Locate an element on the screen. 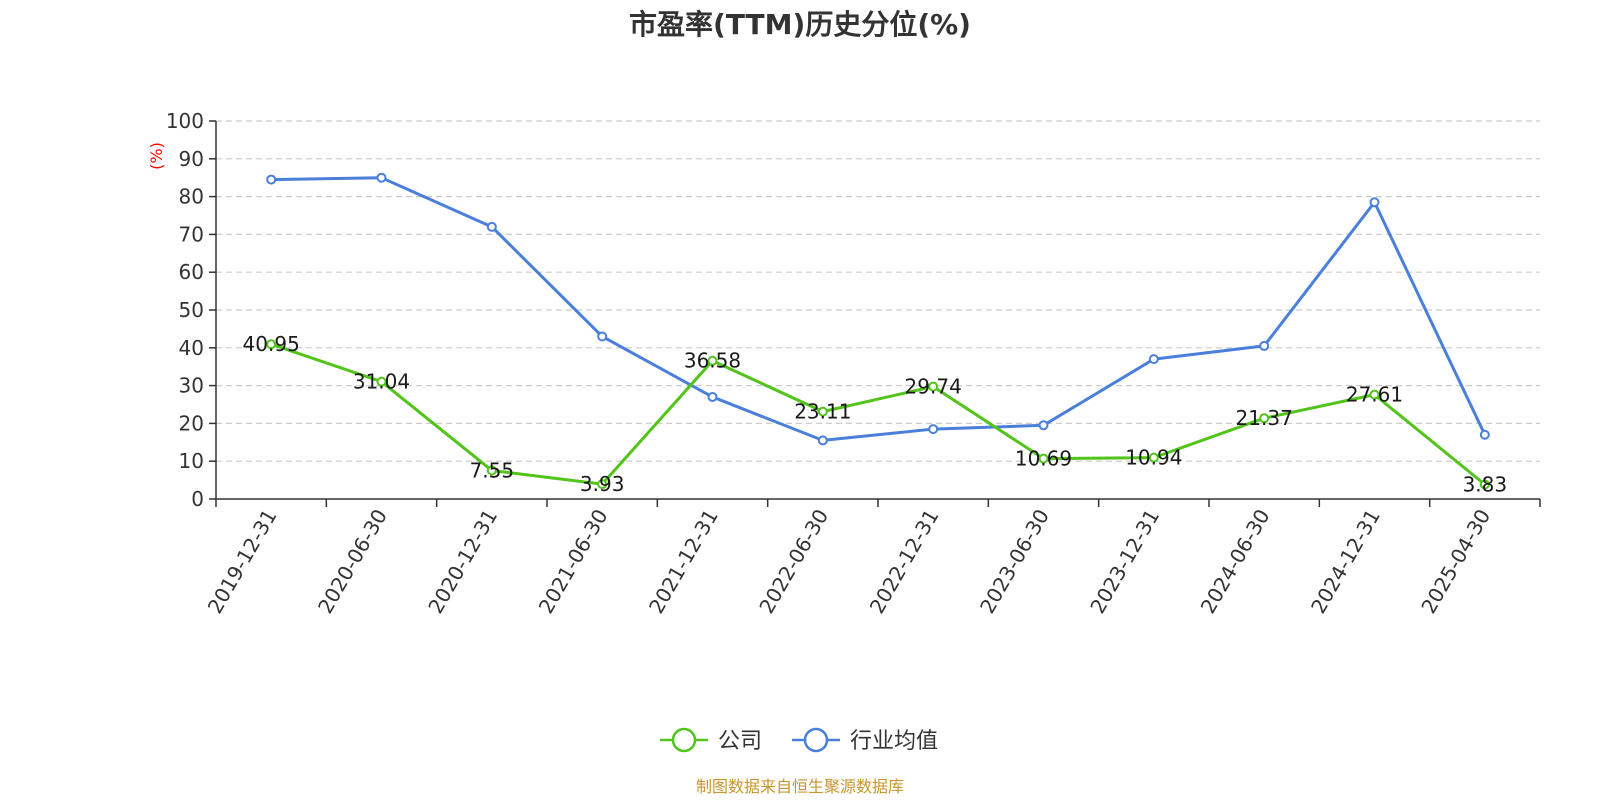 The width and height of the screenshot is (1600, 800). y-tick-label: 100 is located at coordinates (185, 121).